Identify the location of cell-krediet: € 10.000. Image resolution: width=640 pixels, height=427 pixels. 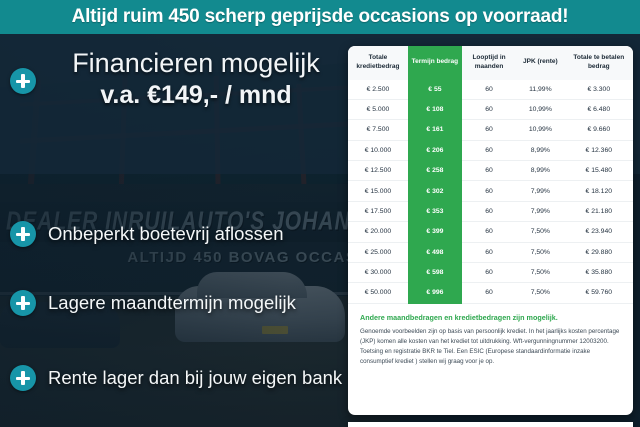
(378, 151).